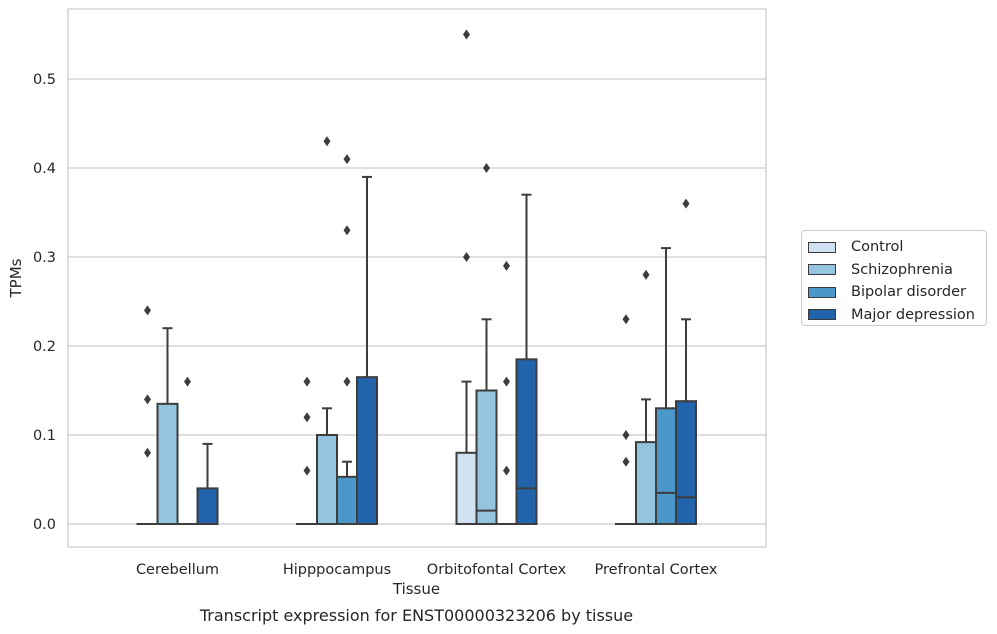  What do you see at coordinates (877, 247) in the screenshot?
I see `legend-label: Control` at bounding box center [877, 247].